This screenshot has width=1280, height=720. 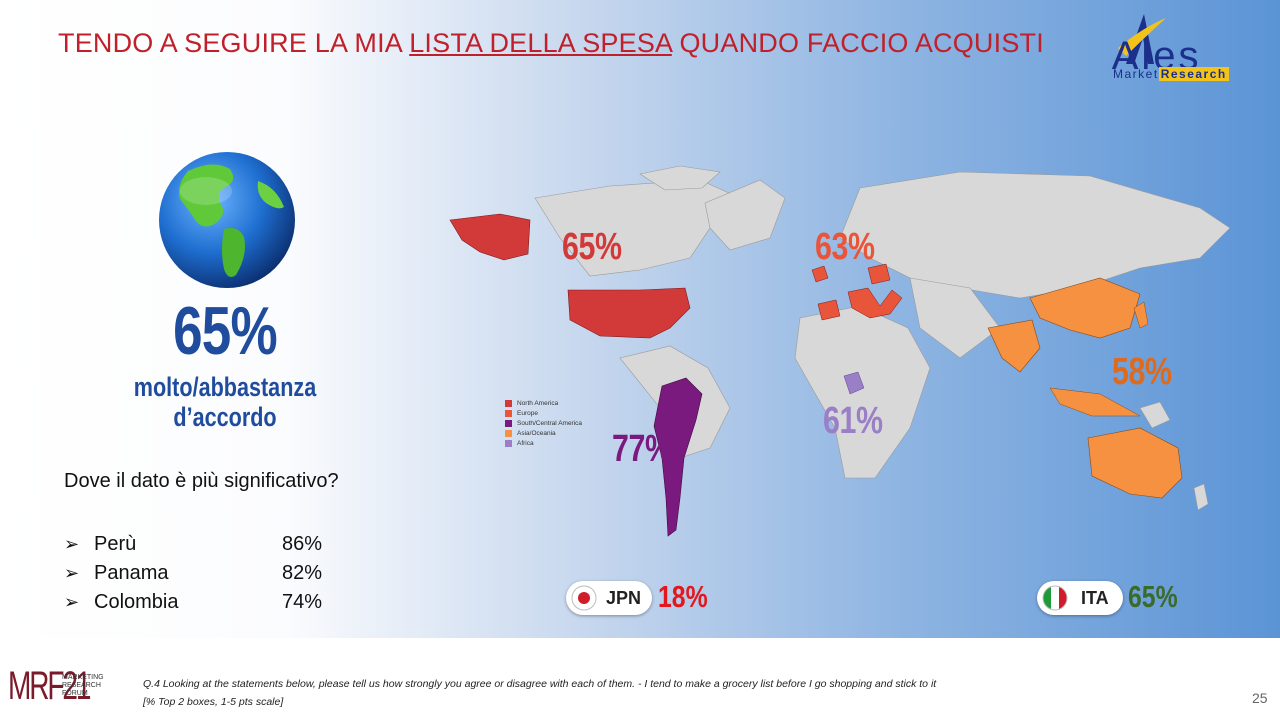 I want to click on jpn-badge: JPN, so click(x=609, y=598).